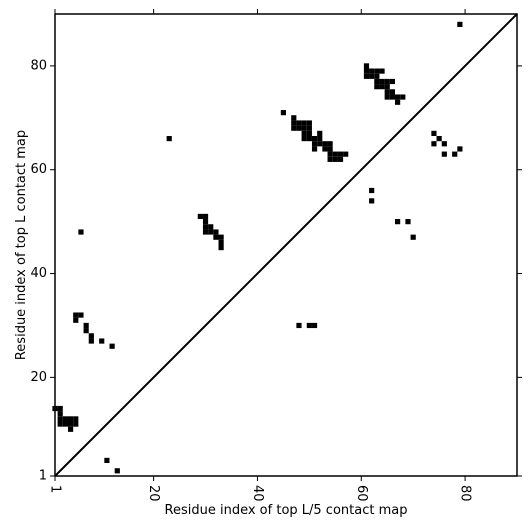  I want to click on x-tick-label: 60, so click(361, 493).